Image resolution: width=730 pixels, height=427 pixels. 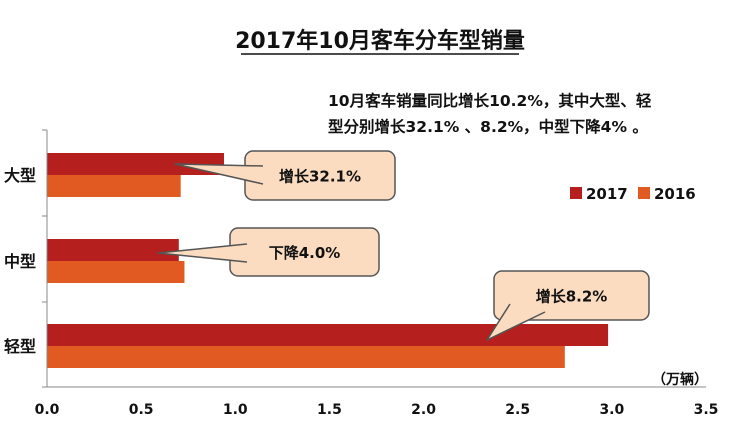 What do you see at coordinates (20, 261) in the screenshot?
I see `category-label: 中型` at bounding box center [20, 261].